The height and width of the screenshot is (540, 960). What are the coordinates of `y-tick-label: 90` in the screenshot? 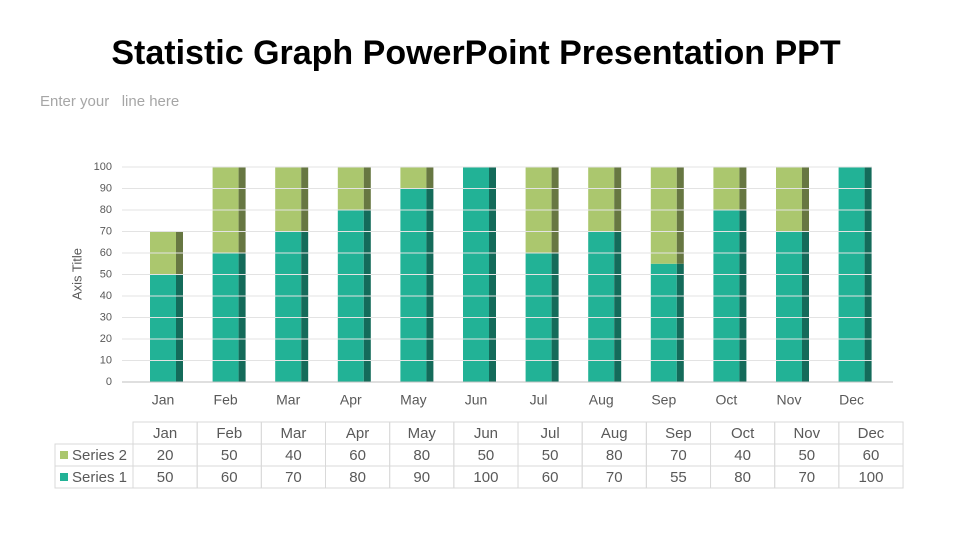 It's located at (106, 188).